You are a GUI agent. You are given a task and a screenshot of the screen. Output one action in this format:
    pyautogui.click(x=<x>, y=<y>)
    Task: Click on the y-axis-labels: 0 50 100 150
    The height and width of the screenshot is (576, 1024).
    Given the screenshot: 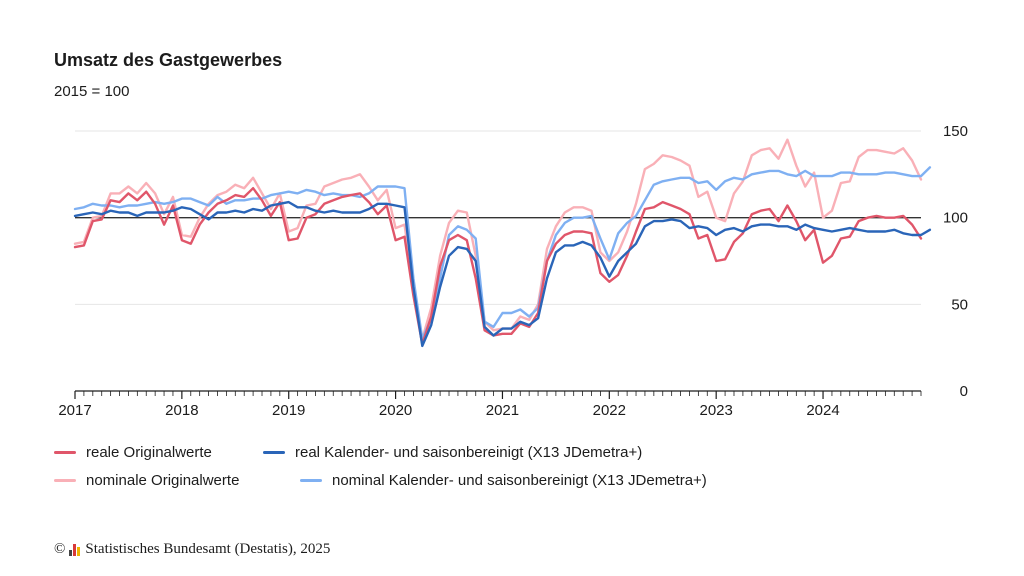 What is the action you would take?
    pyautogui.click(x=955, y=261)
    